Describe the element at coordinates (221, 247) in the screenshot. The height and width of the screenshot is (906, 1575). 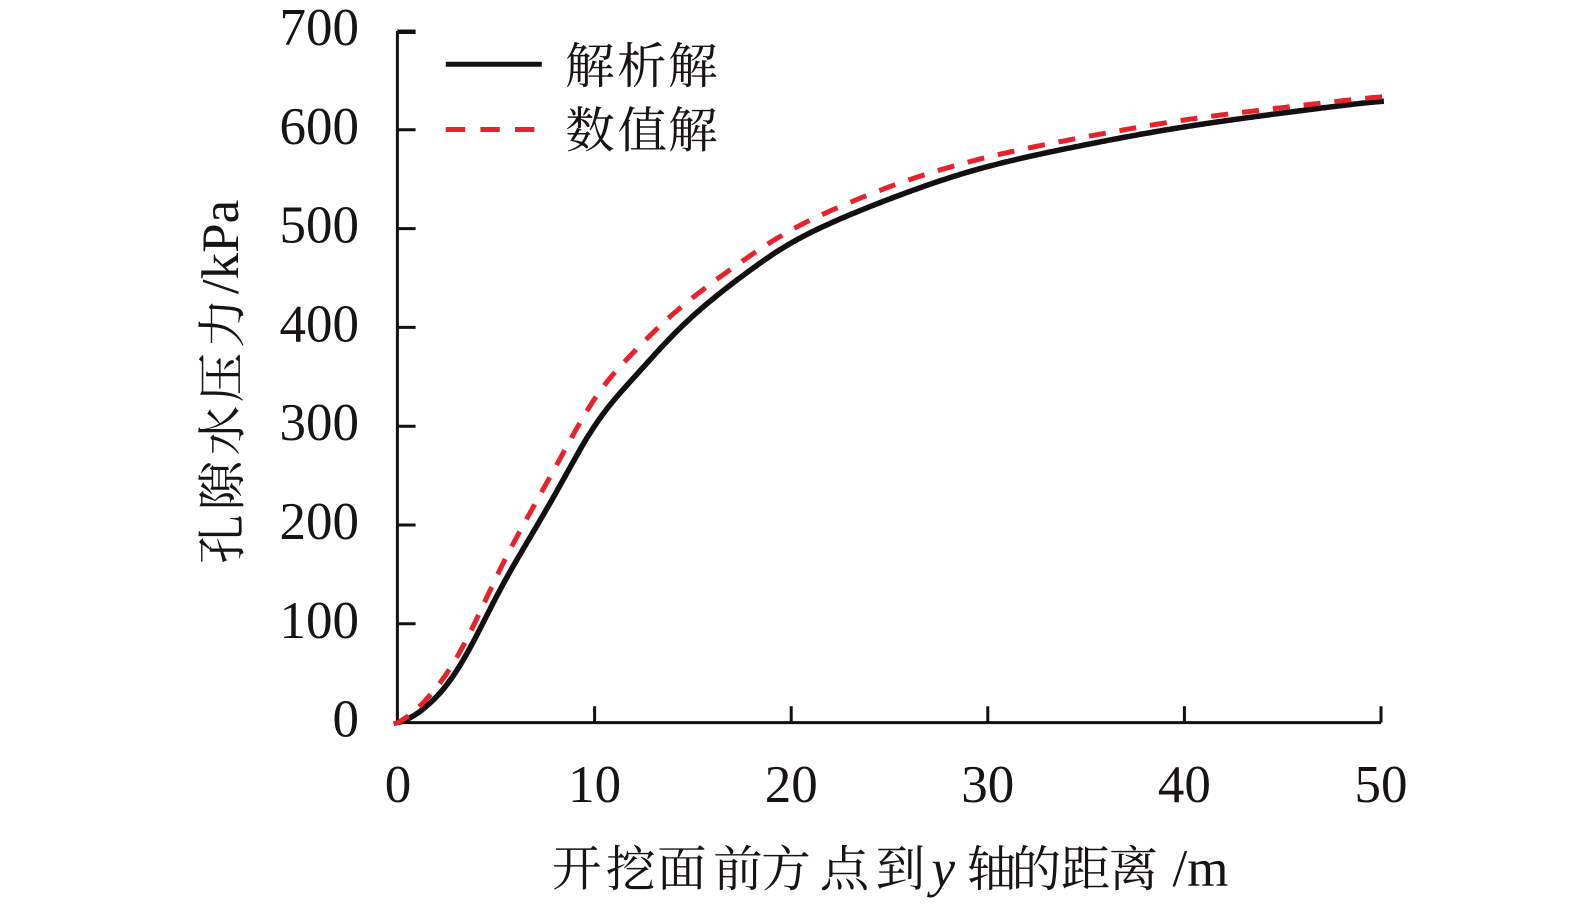
I see `svg-text: /kPa` at that location.